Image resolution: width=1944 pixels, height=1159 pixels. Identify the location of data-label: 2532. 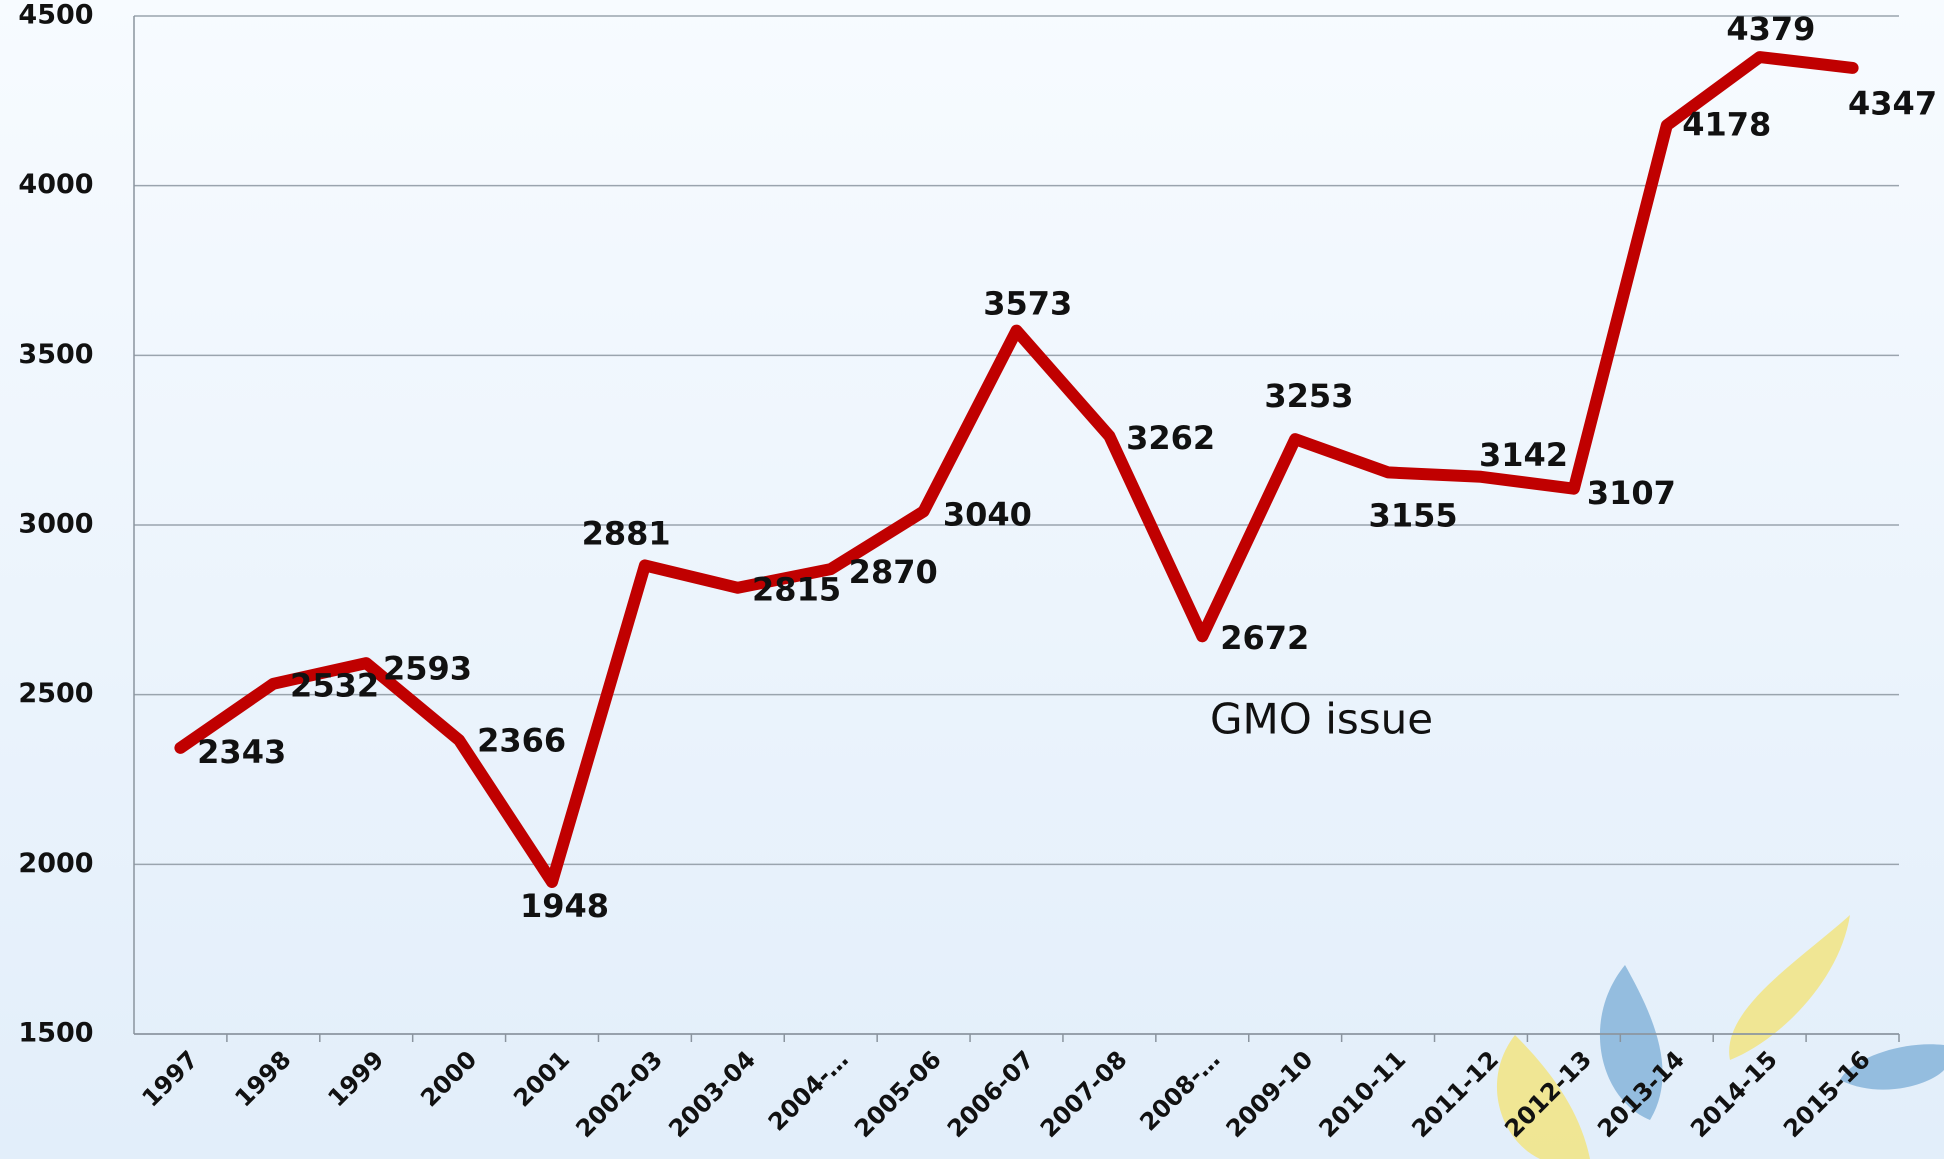
(334, 686).